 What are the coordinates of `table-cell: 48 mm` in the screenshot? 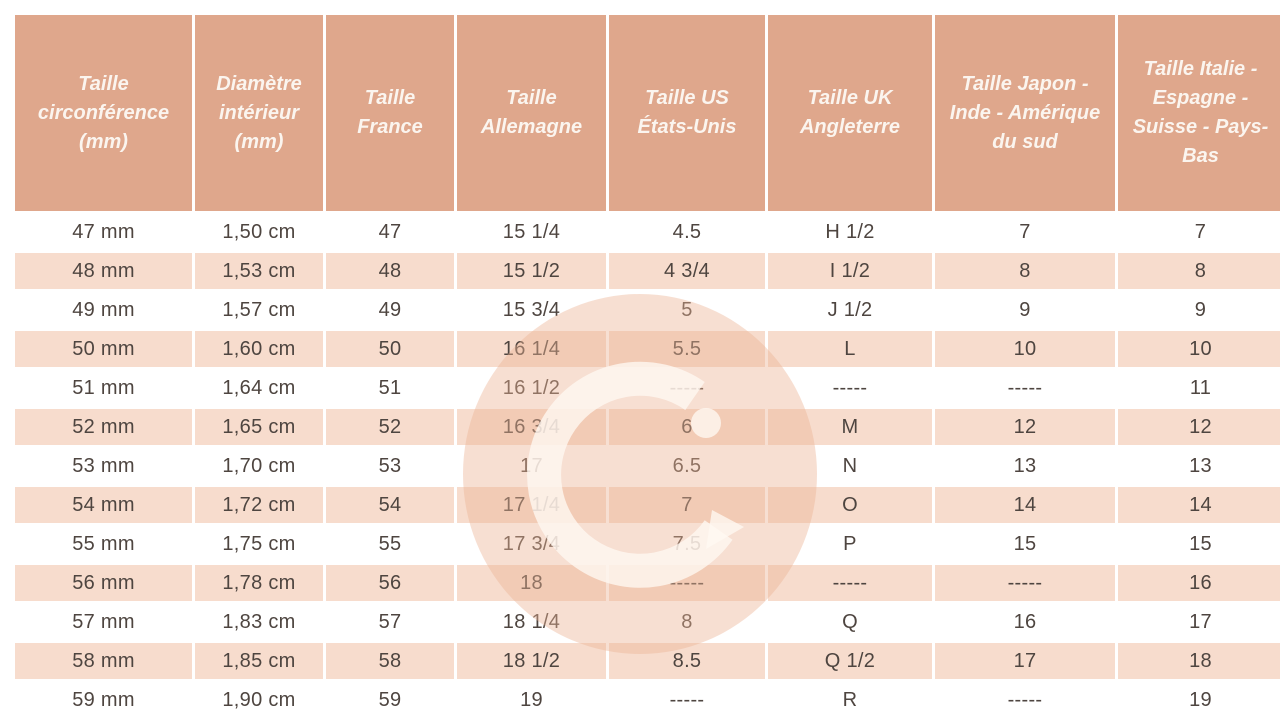 It's located at (103, 271).